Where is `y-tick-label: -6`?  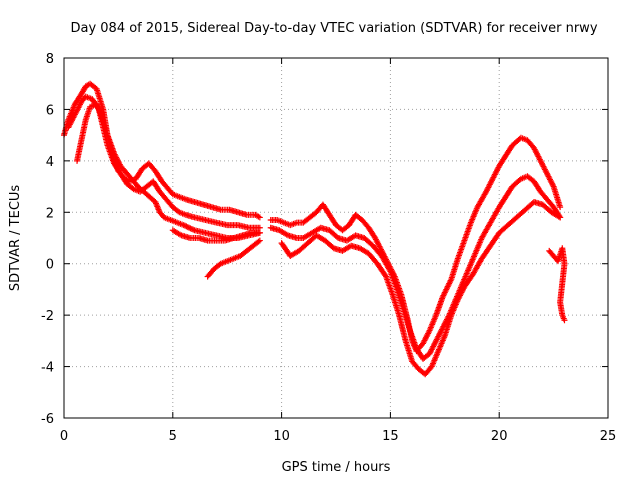
y-tick-label: -6 is located at coordinates (47, 419).